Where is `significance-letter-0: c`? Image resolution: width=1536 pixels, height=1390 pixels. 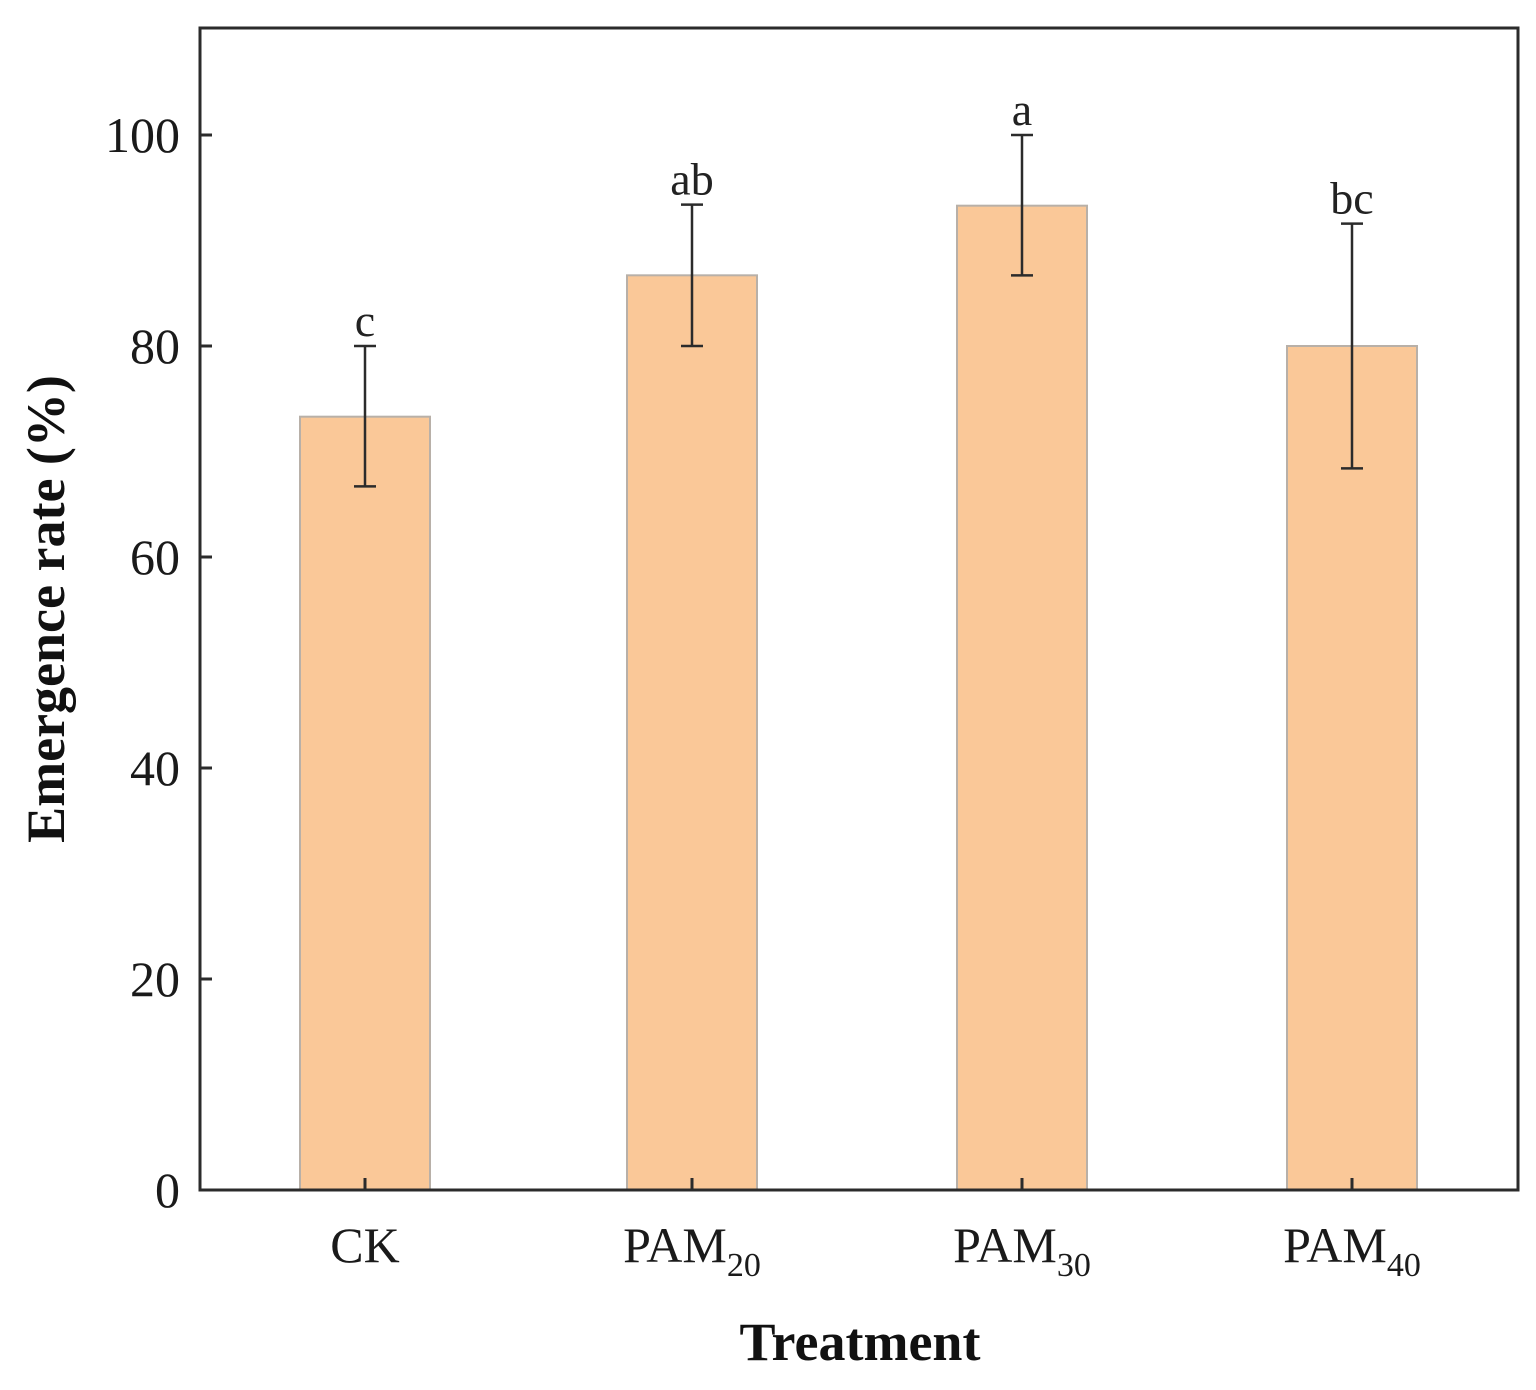
significance-letter-0: c is located at coordinates (365, 320).